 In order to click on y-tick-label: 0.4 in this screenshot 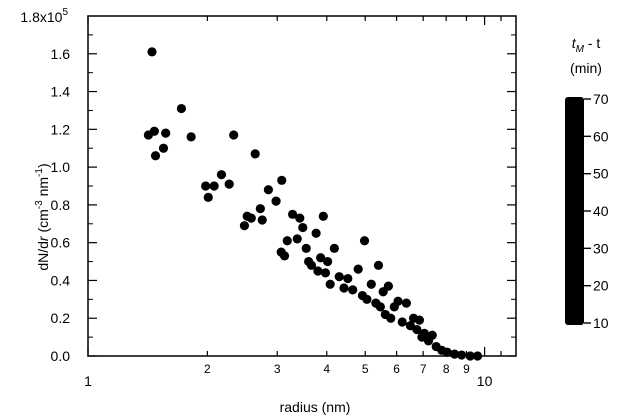, I will do `click(61, 280)`.